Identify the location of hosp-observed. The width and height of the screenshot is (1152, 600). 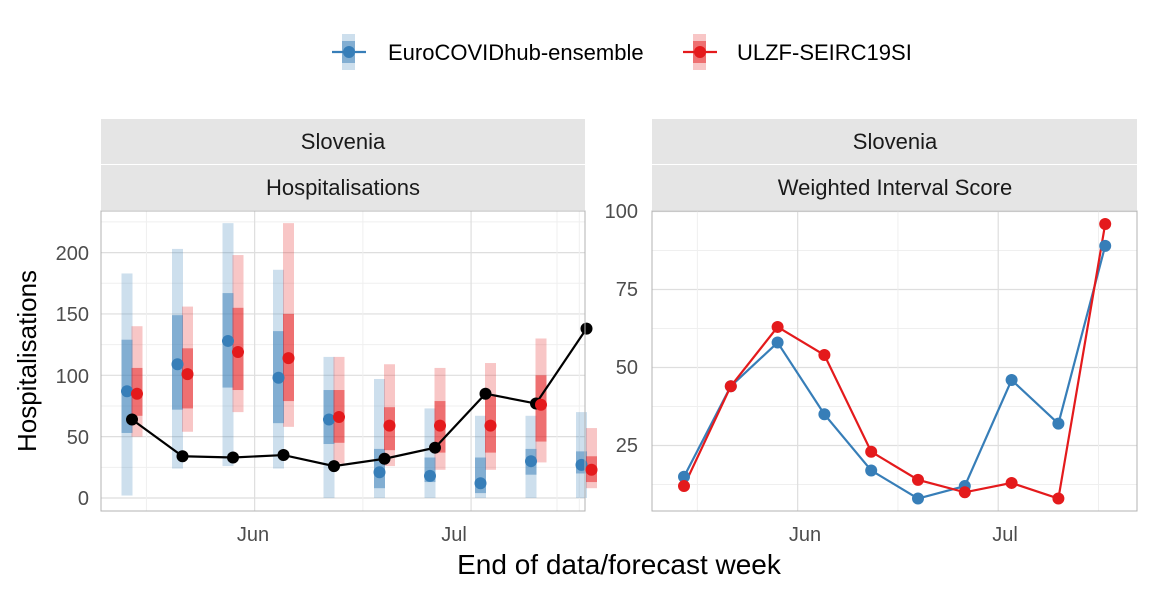
(359, 397).